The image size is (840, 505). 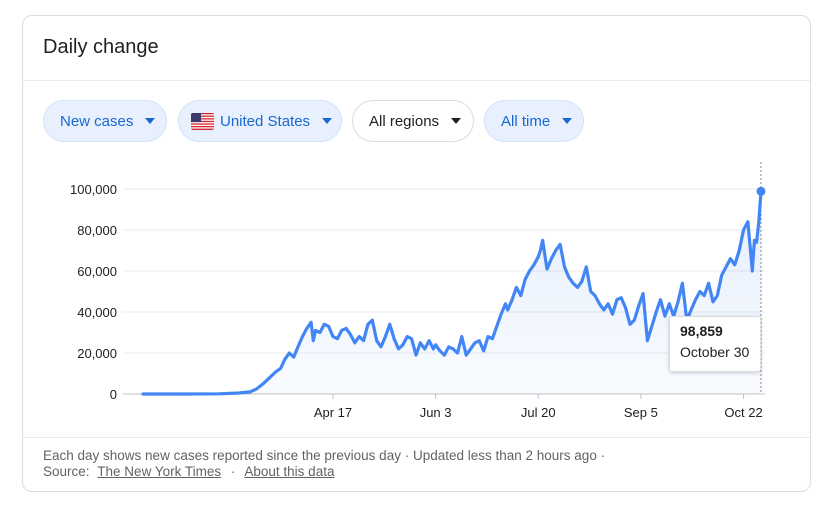 I want to click on region-dropdown: All regions, so click(x=413, y=121).